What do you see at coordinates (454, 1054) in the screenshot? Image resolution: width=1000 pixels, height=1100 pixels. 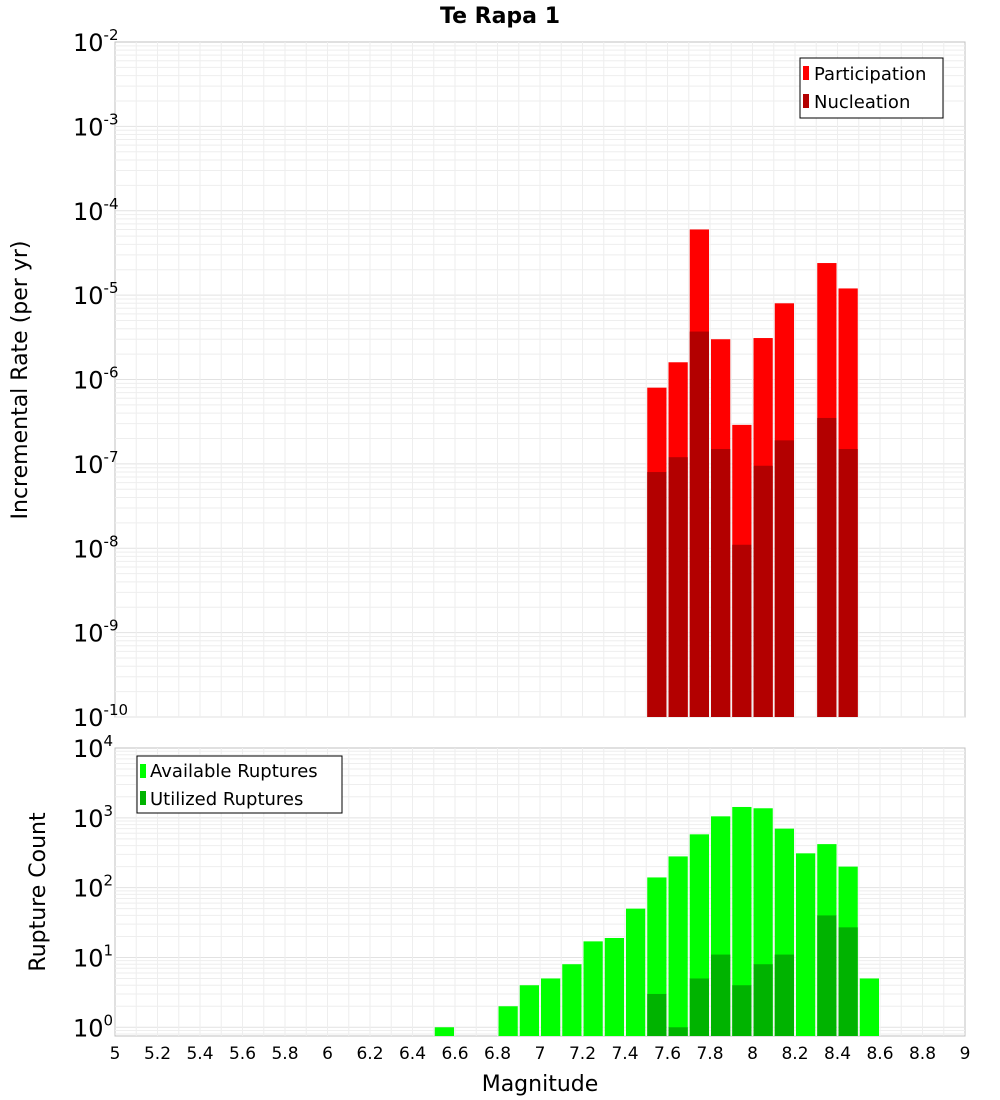 I see `x-tick-label: 6.6` at bounding box center [454, 1054].